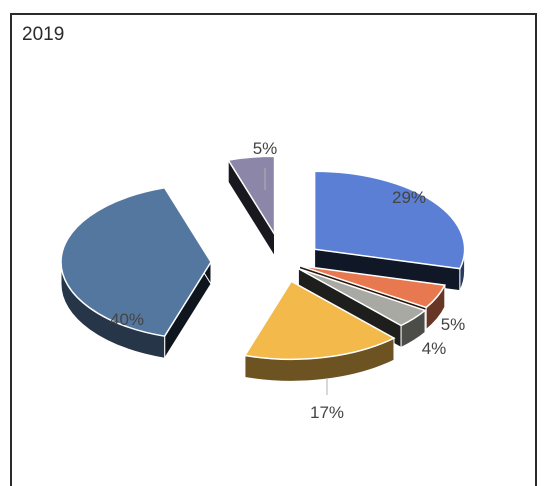 Image resolution: width=547 pixels, height=486 pixels. Describe the element at coordinates (327, 412) in the screenshot. I see `data-label-4: 17%` at that location.